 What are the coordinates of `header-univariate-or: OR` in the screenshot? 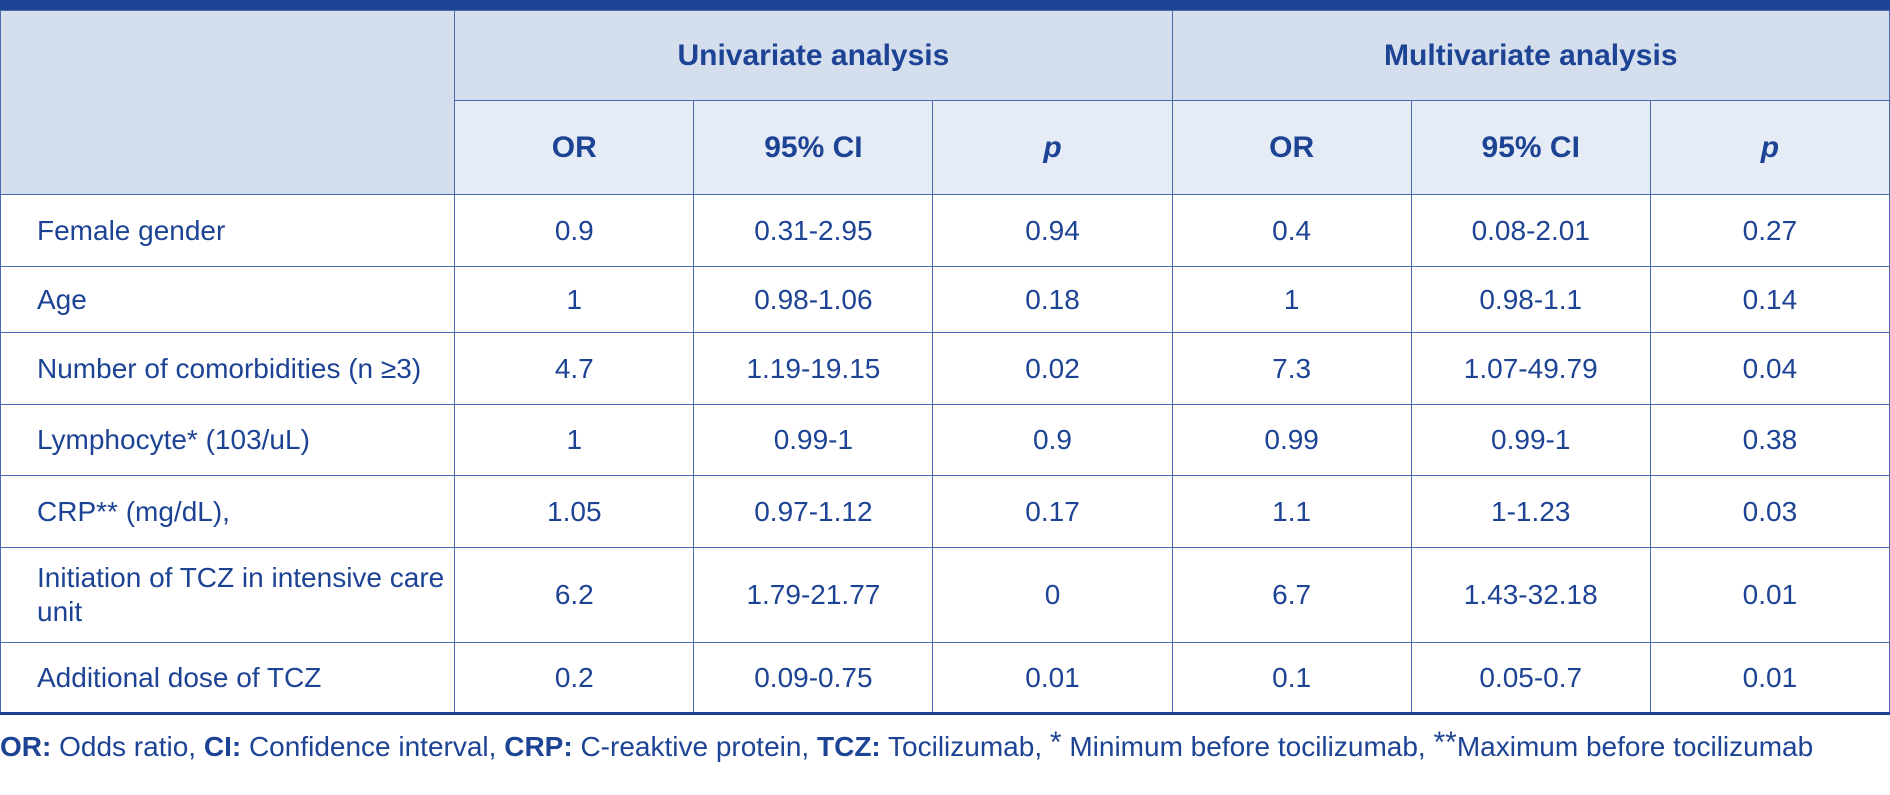 It's located at (574, 147).